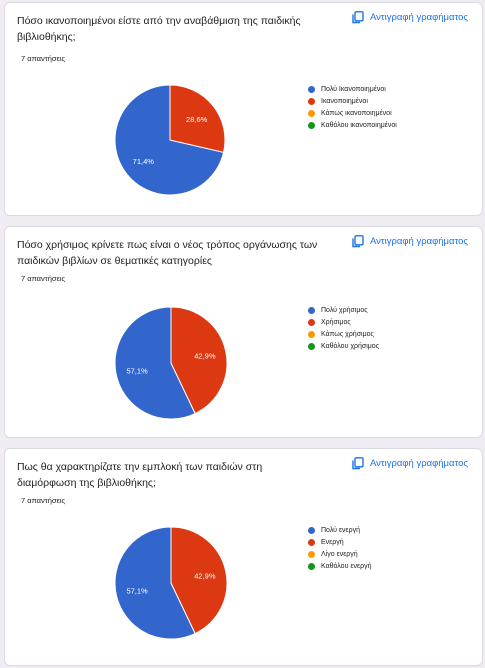 The height and width of the screenshot is (668, 485). I want to click on legend-label: Πολύ χρήσιμος, so click(344, 310).